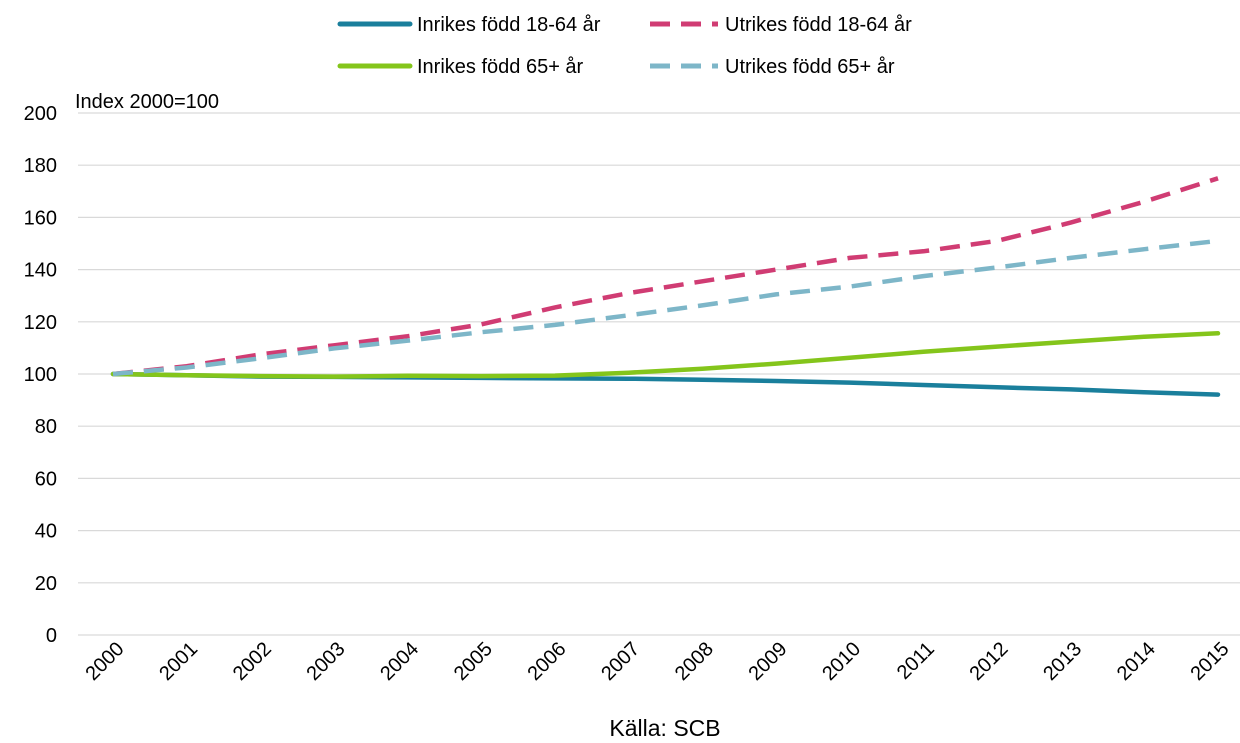 This screenshot has height=743, width=1240. What do you see at coordinates (46, 427) in the screenshot?
I see `y-tick-label: 80` at bounding box center [46, 427].